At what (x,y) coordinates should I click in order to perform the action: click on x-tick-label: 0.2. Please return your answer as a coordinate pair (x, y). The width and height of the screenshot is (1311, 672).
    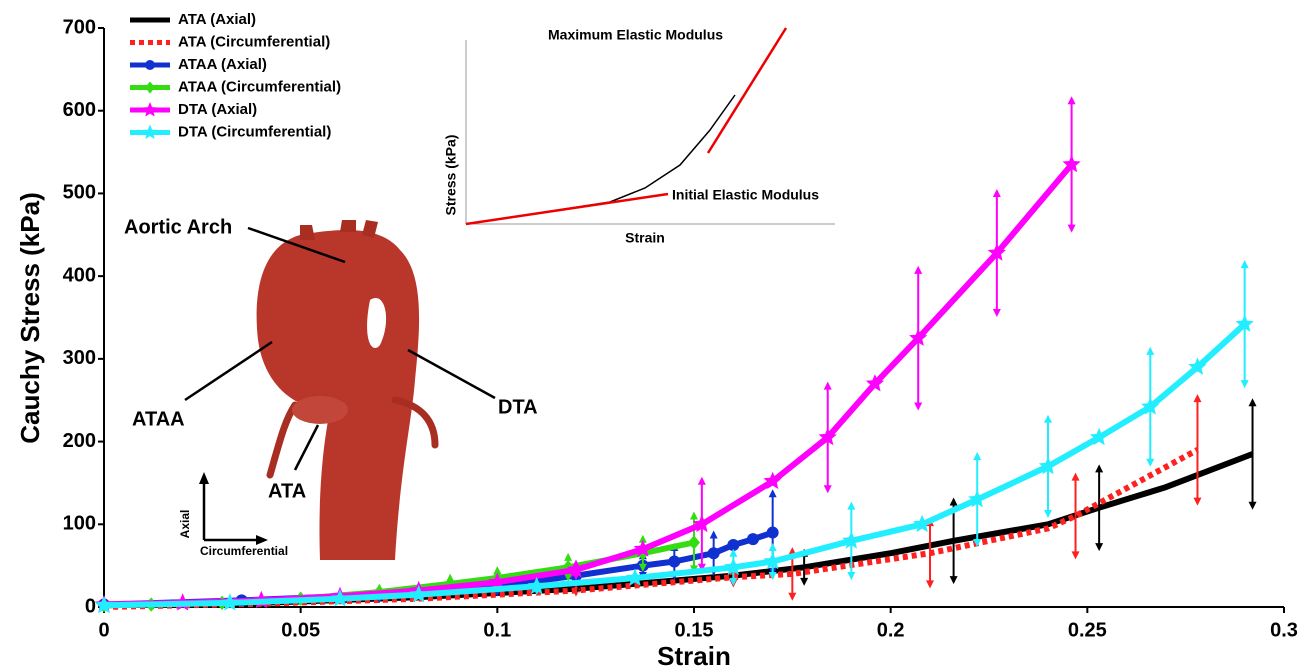
    Looking at the image, I should click on (891, 630).